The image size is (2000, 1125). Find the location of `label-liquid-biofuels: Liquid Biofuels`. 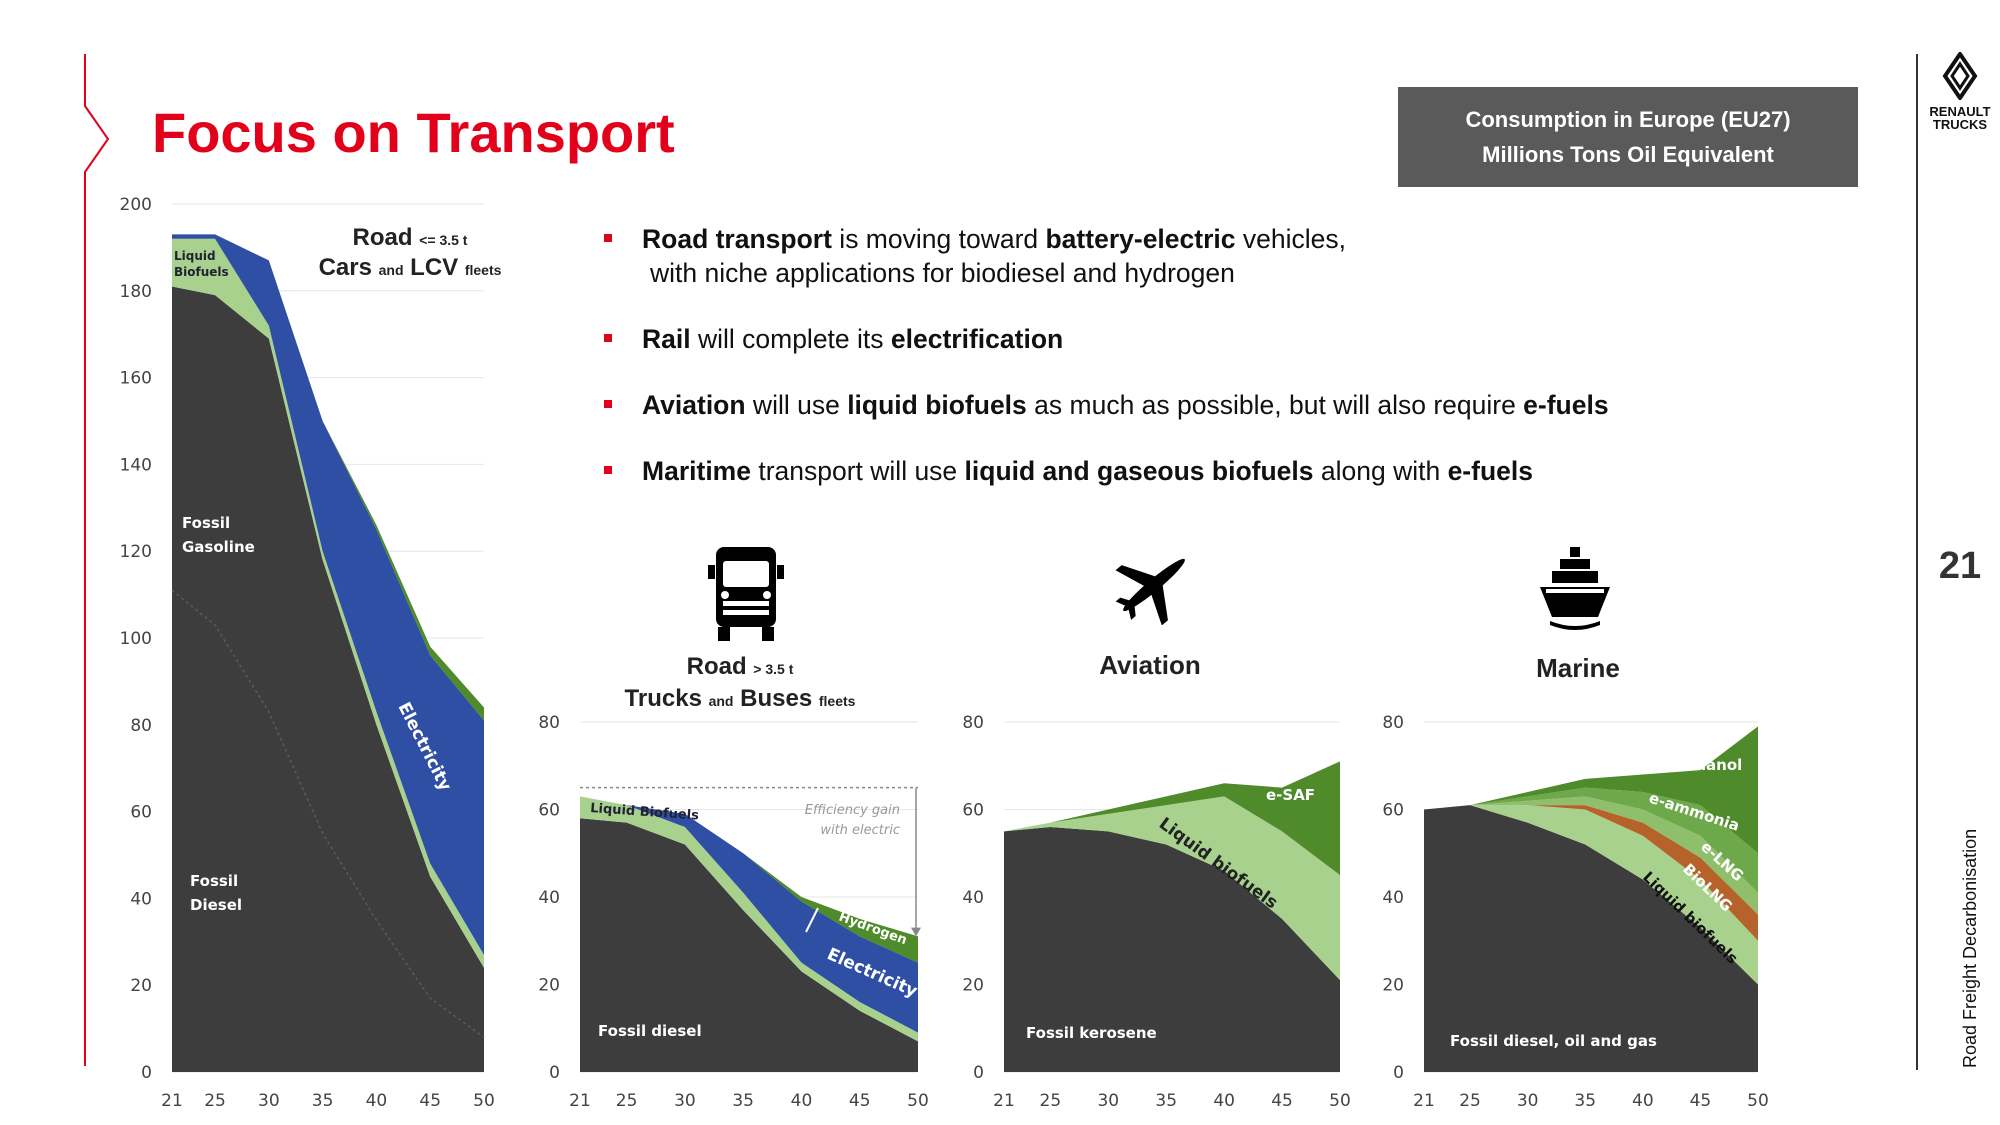

label-liquid-biofuels: Liquid Biofuels is located at coordinates (201, 264).